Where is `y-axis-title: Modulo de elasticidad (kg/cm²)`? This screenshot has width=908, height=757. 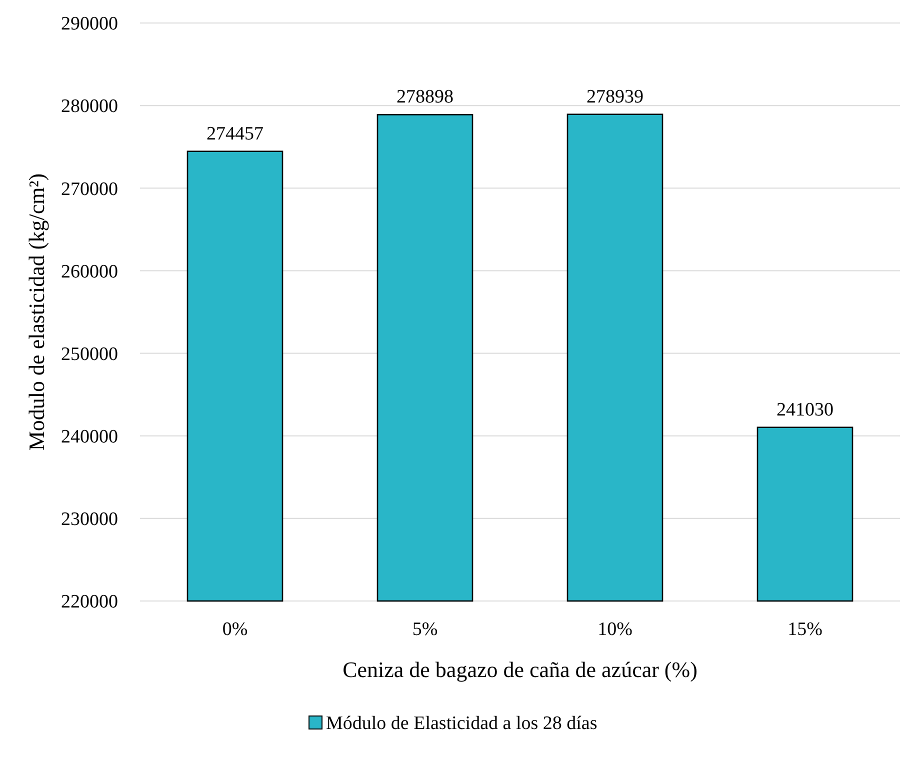
y-axis-title: Modulo de elasticidad (kg/cm²) is located at coordinates (36, 312).